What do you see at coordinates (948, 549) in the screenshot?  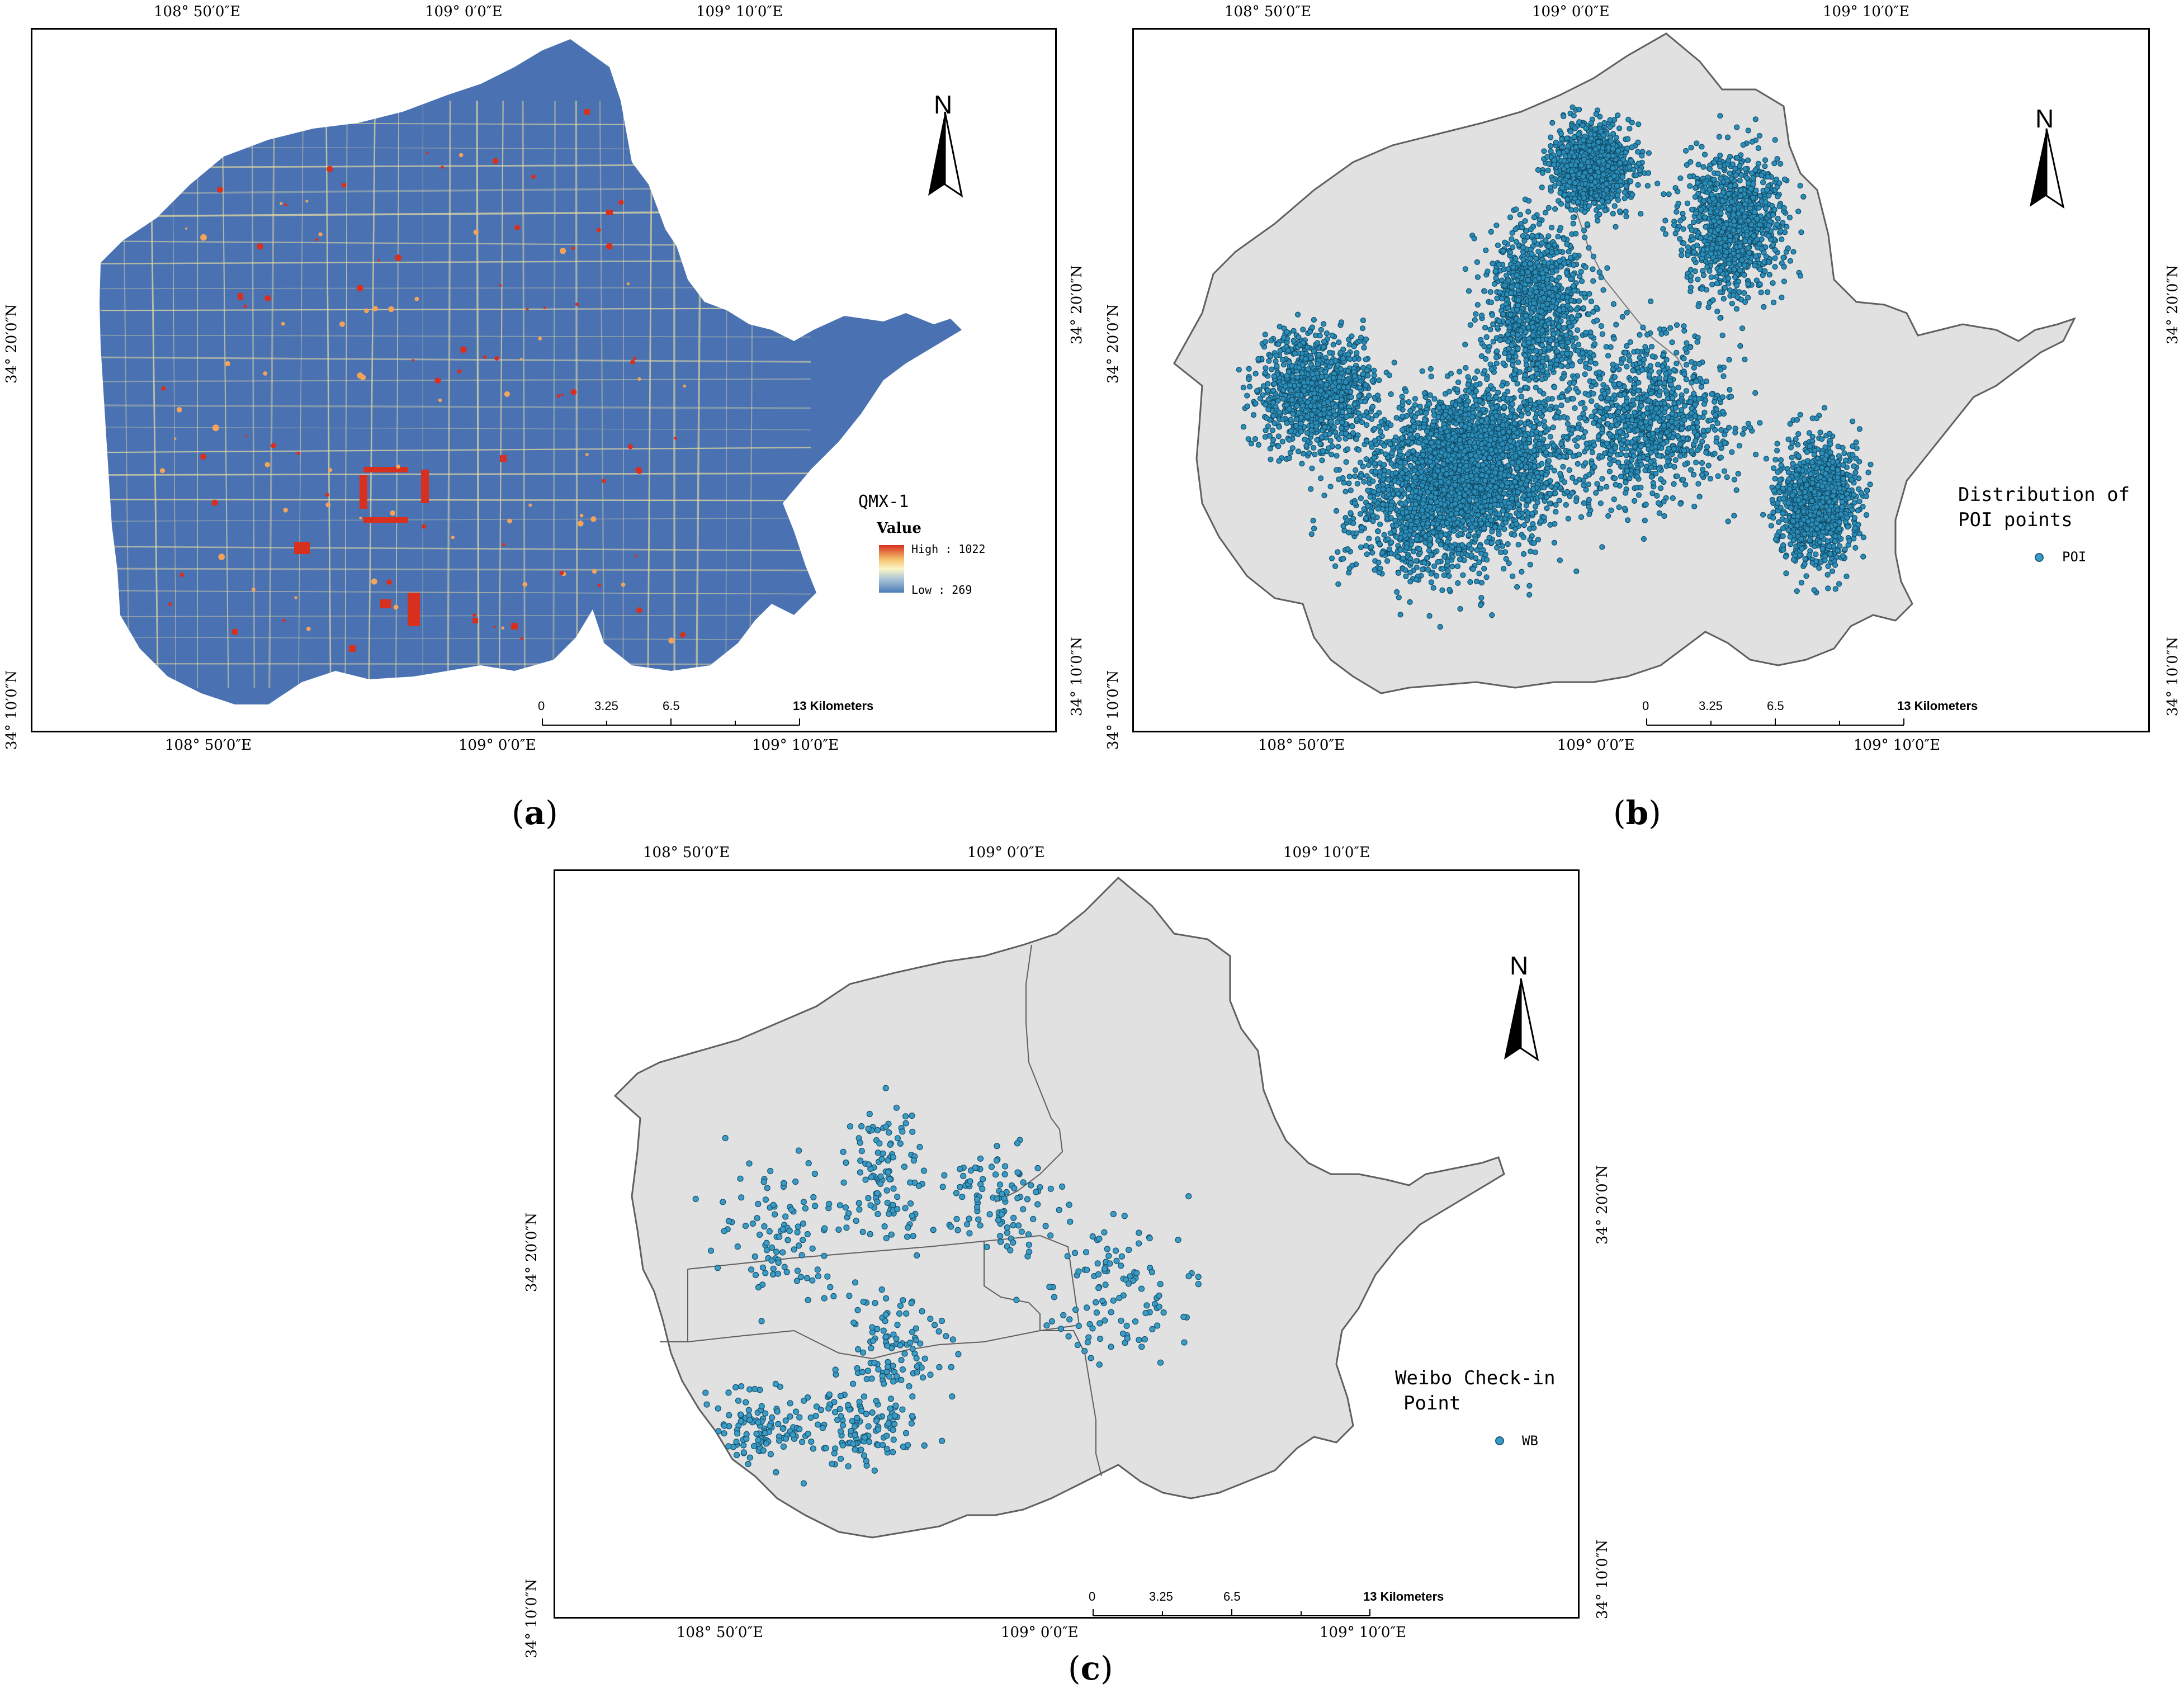 I see `legend-high-label: High : 1022` at bounding box center [948, 549].